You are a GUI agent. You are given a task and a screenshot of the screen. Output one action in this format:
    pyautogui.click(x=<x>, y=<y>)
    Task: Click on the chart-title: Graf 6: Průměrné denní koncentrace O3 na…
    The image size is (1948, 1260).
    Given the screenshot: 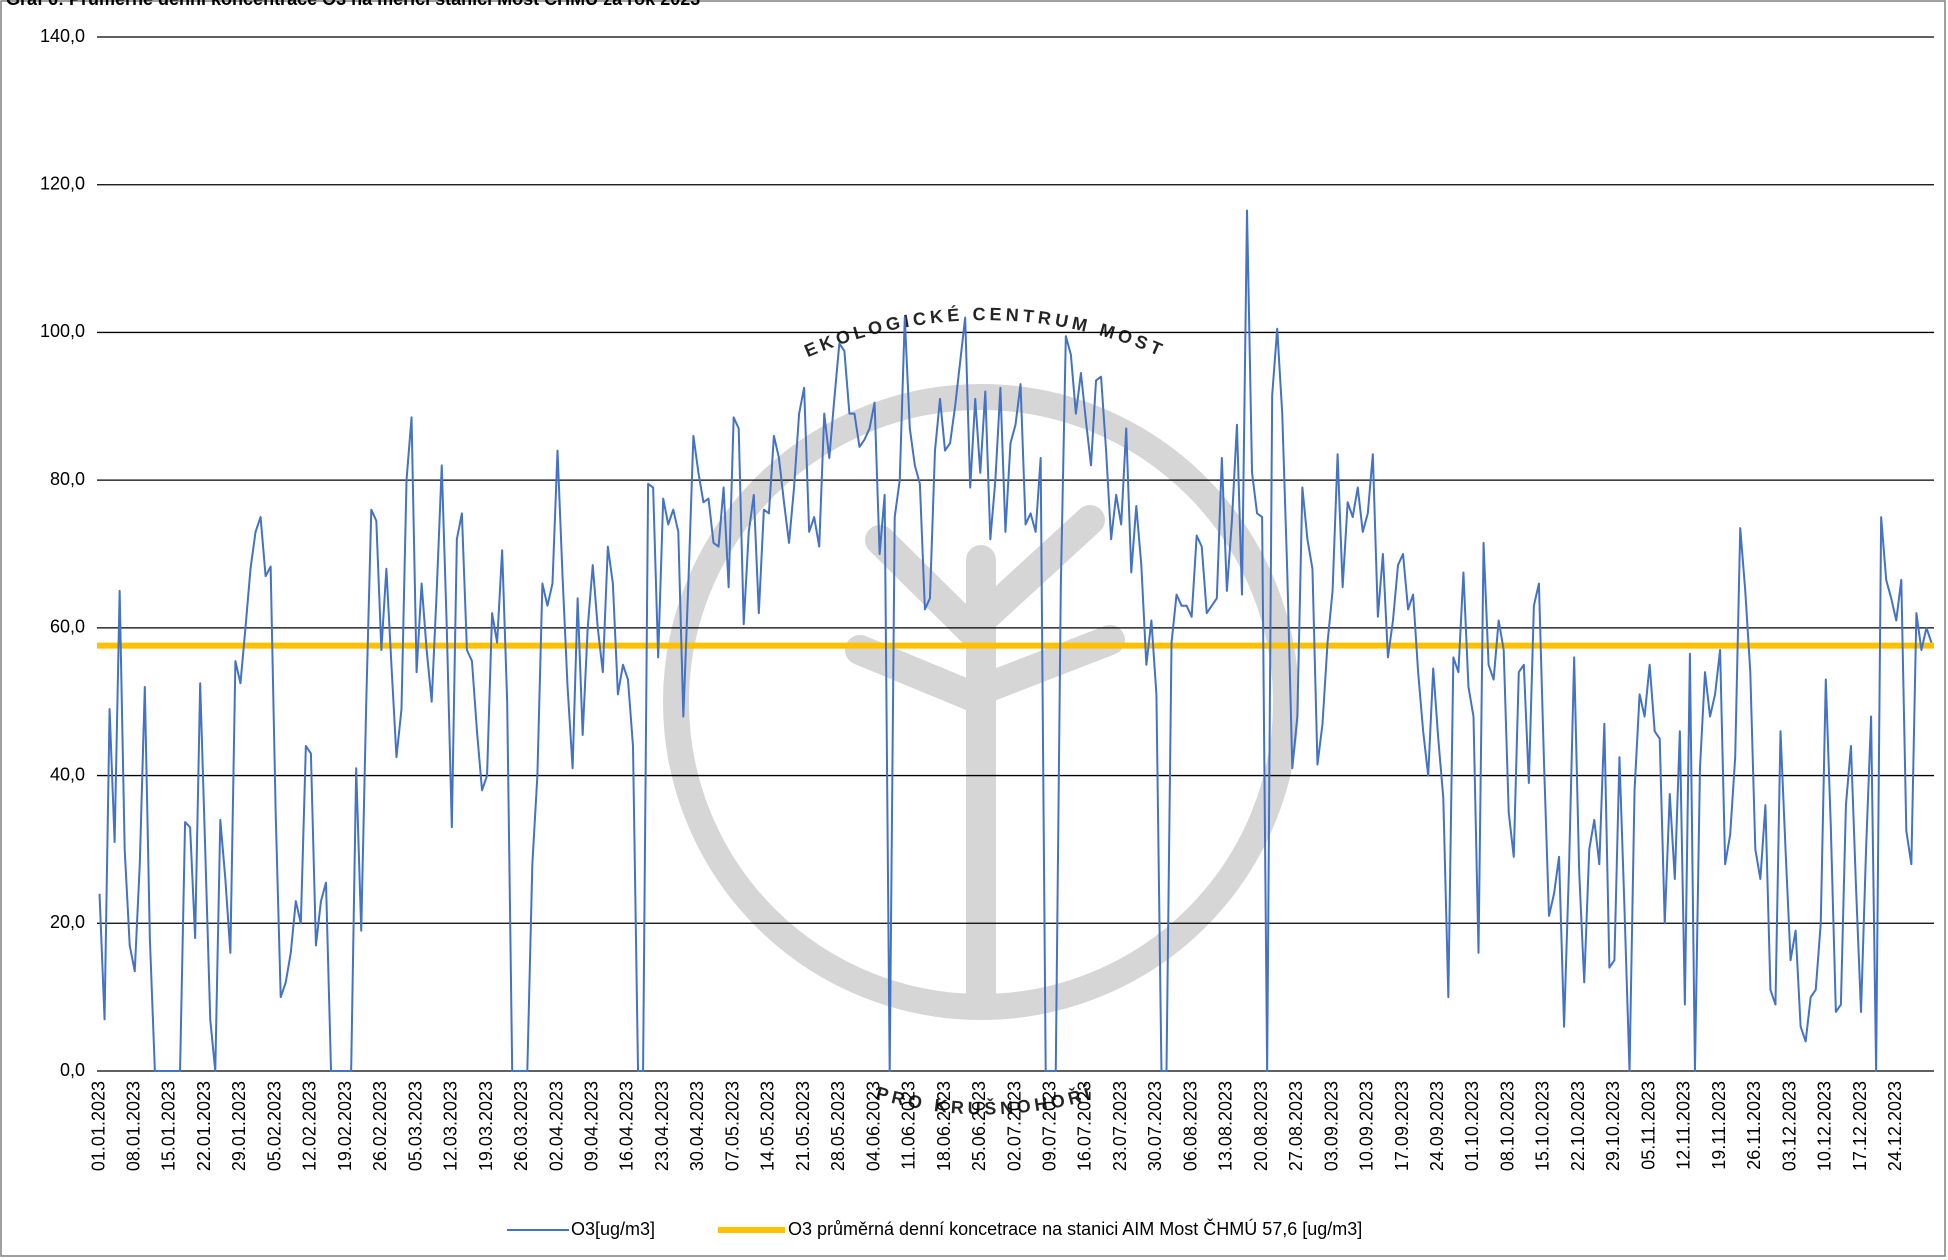 What is the action you would take?
    pyautogui.click(x=353, y=4)
    